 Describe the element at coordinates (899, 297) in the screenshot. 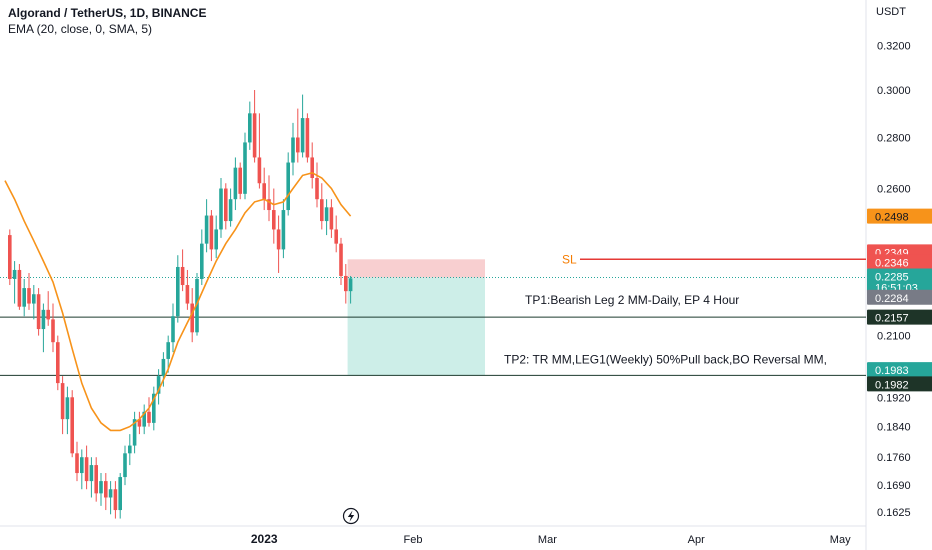

I see `entry-value-tag-bg` at that location.